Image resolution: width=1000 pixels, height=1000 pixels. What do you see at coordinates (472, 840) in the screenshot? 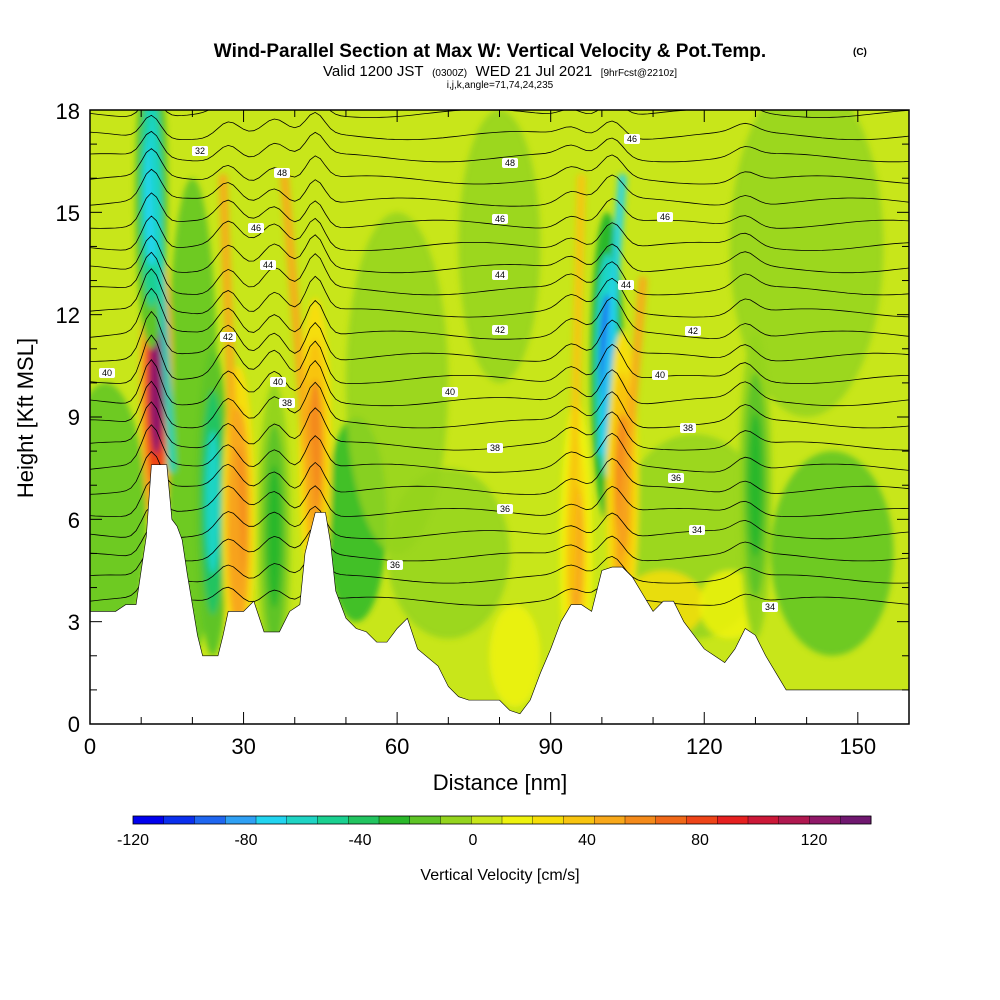
I see `colorbar-tick-labels: -120 -80 -40 0 40 80 120` at bounding box center [472, 840].